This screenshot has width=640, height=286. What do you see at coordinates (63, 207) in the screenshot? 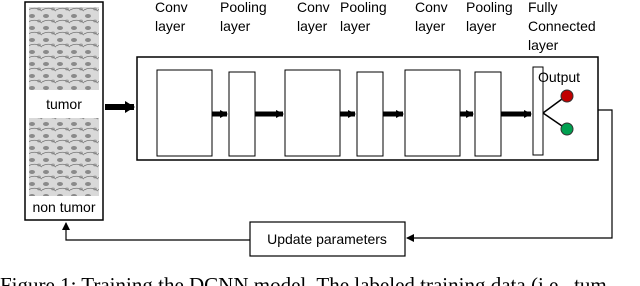
I see `input-label: non tumor` at bounding box center [63, 207].